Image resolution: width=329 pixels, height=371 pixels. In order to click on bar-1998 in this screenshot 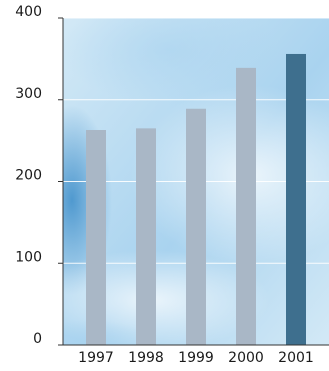, I will do `click(146, 236)`.